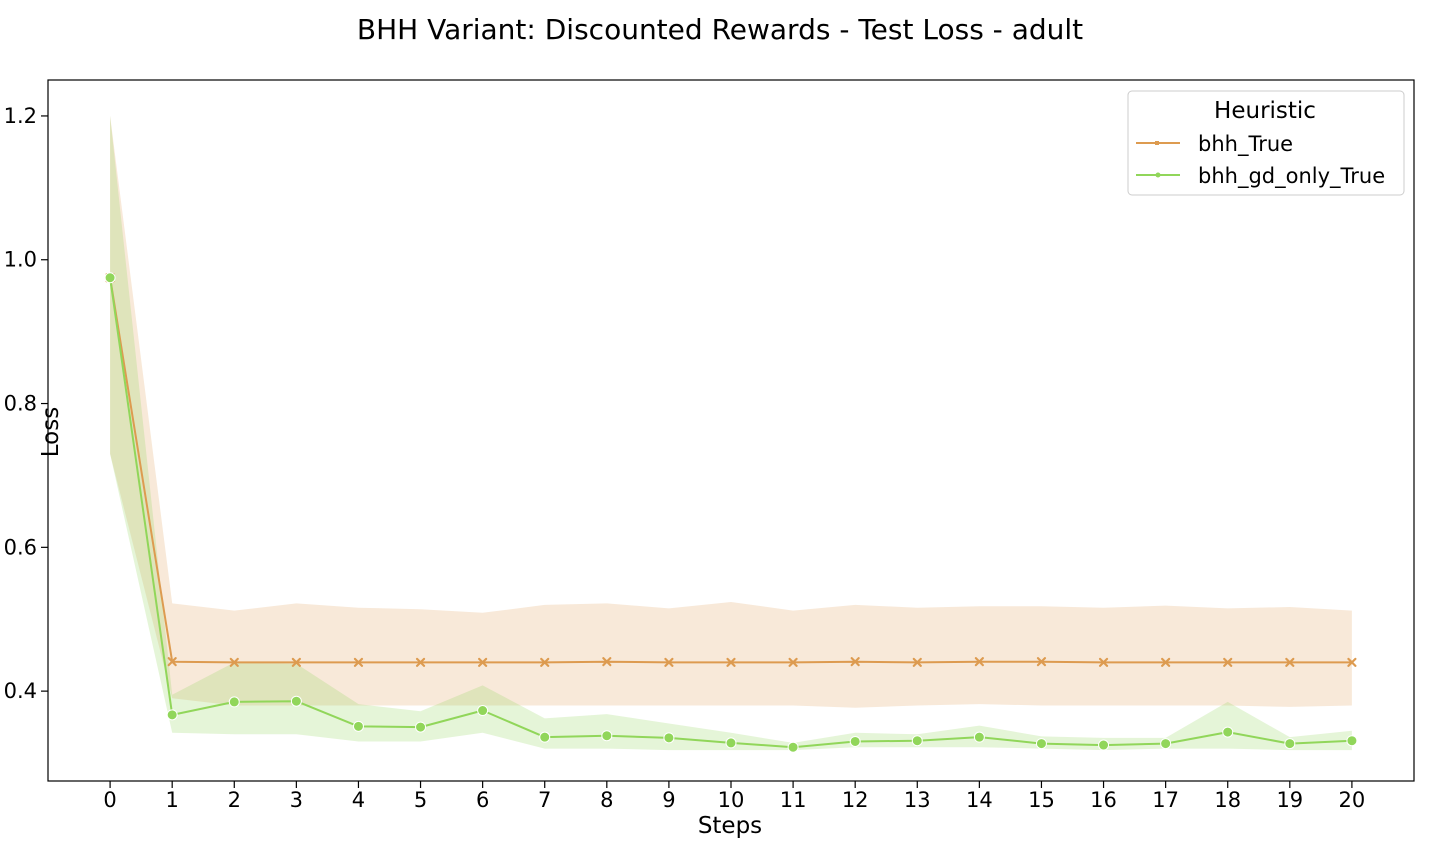 The width and height of the screenshot is (1440, 864). Describe the element at coordinates (1289, 800) in the screenshot. I see `x-tick-label-19: 19` at that location.